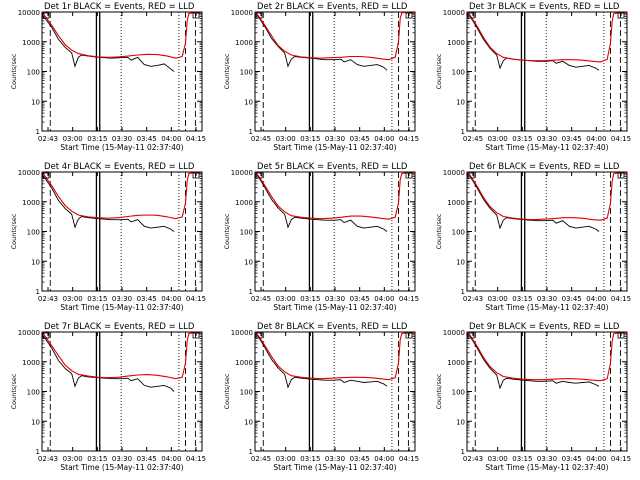  What do you see at coordinates (119, 327) in the screenshot?
I see `panel-title: Det 7r BLACK = Events, RED = LLD` at bounding box center [119, 327].